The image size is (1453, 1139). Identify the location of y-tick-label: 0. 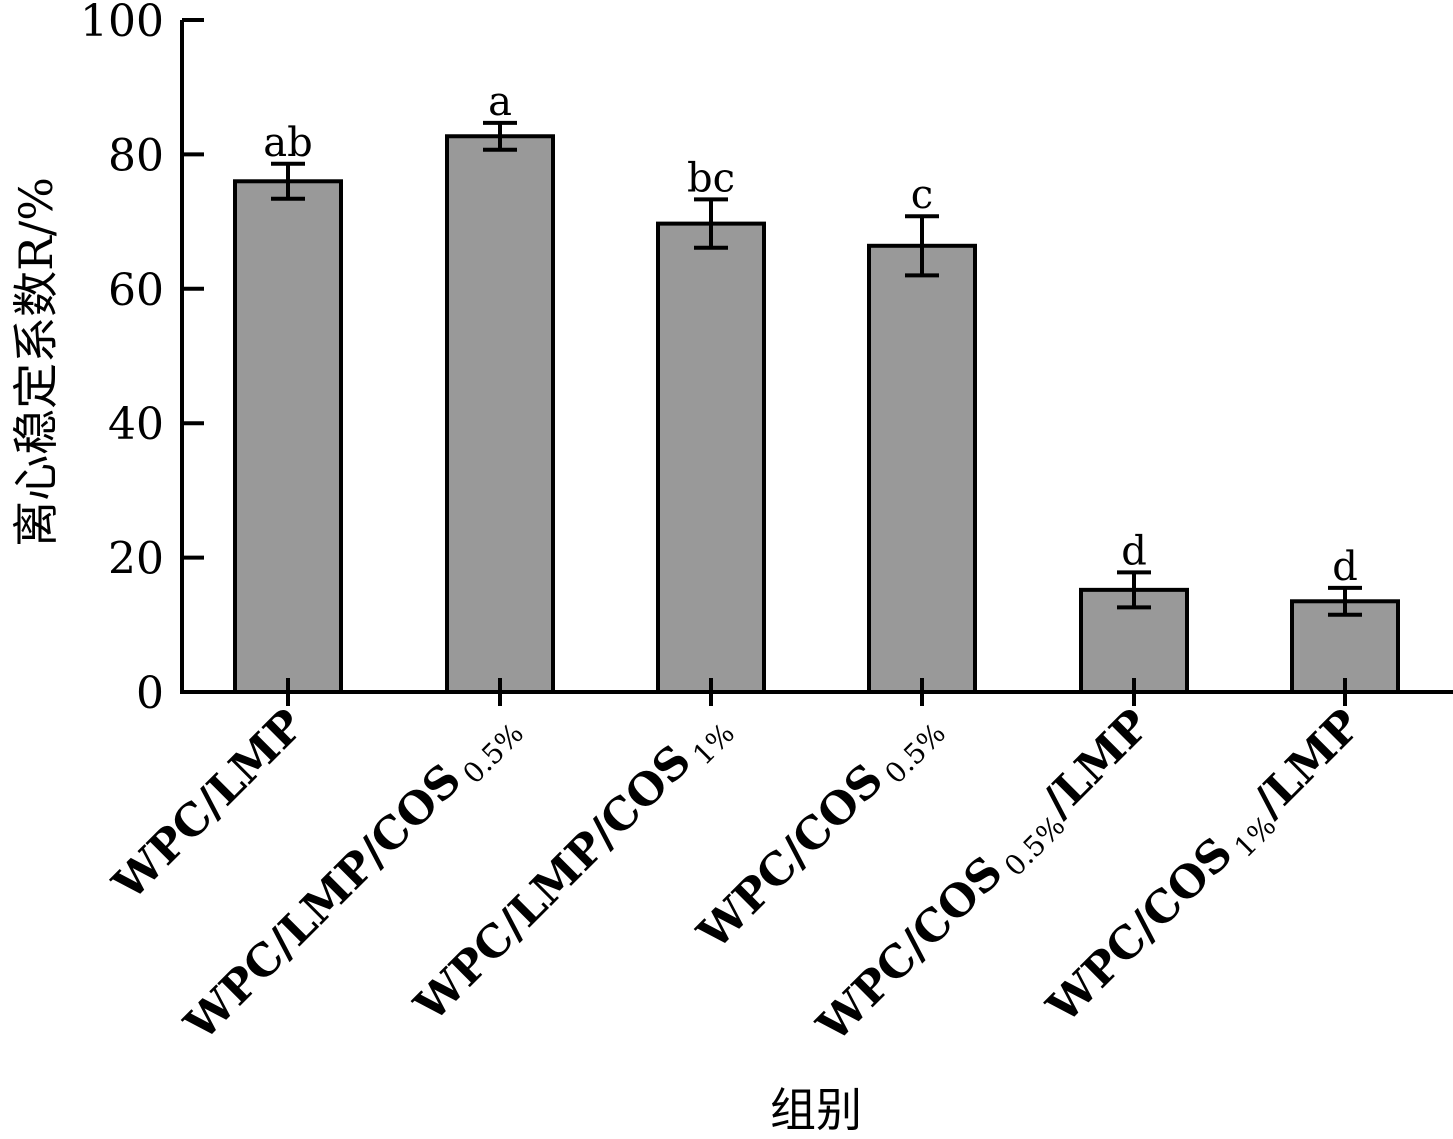
(150, 693).